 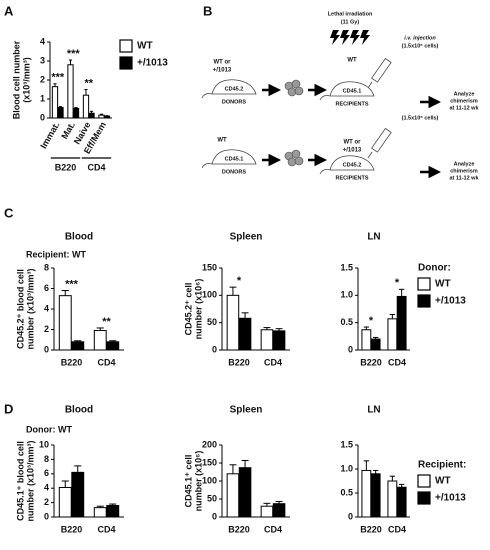 I want to click on y-tick-label: 200, so click(x=209, y=444).